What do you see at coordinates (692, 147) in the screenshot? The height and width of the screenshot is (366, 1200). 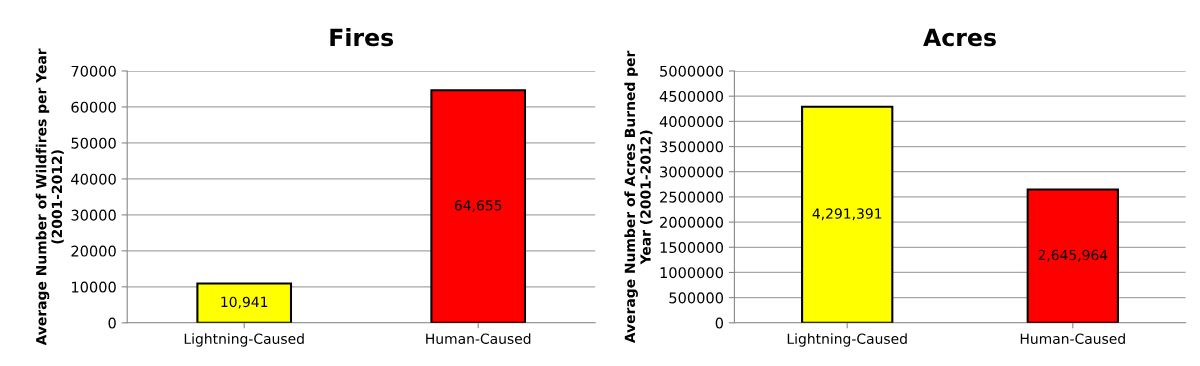 I see `y-tick-label: 3500000` at bounding box center [692, 147].